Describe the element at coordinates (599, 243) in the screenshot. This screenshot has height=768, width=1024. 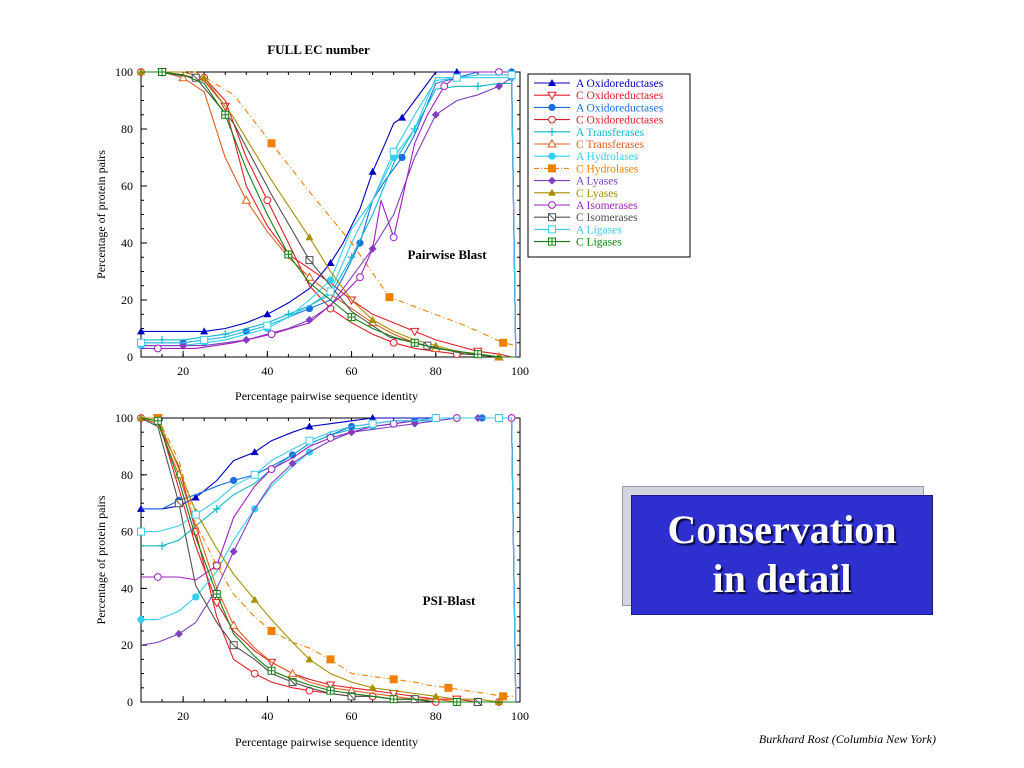
I see `legend-label: C Ligases` at that location.